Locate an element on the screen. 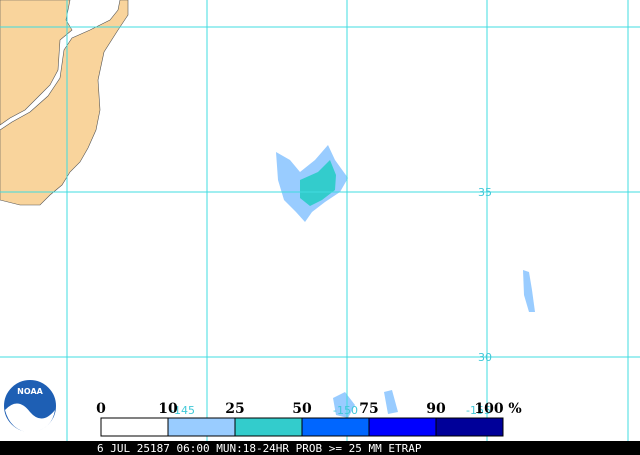  land is located at coordinates (64, 103).